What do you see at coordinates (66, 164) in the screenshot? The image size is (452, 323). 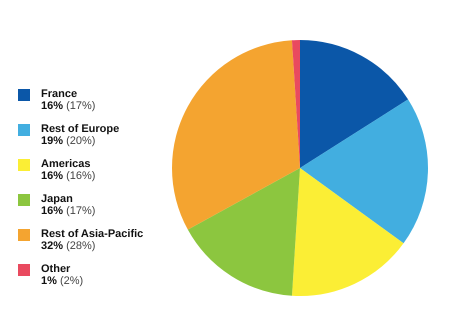 I see `legend-label: Americas` at bounding box center [66, 164].